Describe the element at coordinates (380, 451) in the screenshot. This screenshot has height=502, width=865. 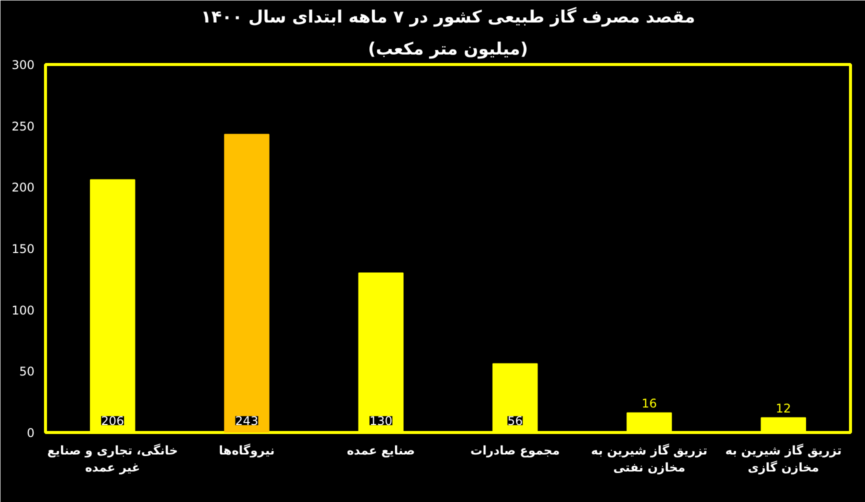
I see `x-tick-label: صنایع عمده` at that location.